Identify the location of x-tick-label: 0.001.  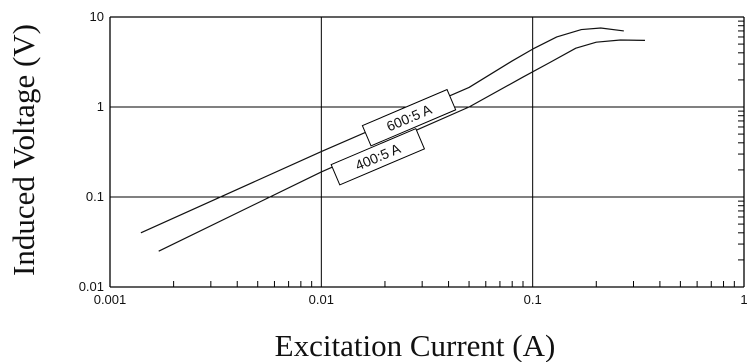
(110, 299).